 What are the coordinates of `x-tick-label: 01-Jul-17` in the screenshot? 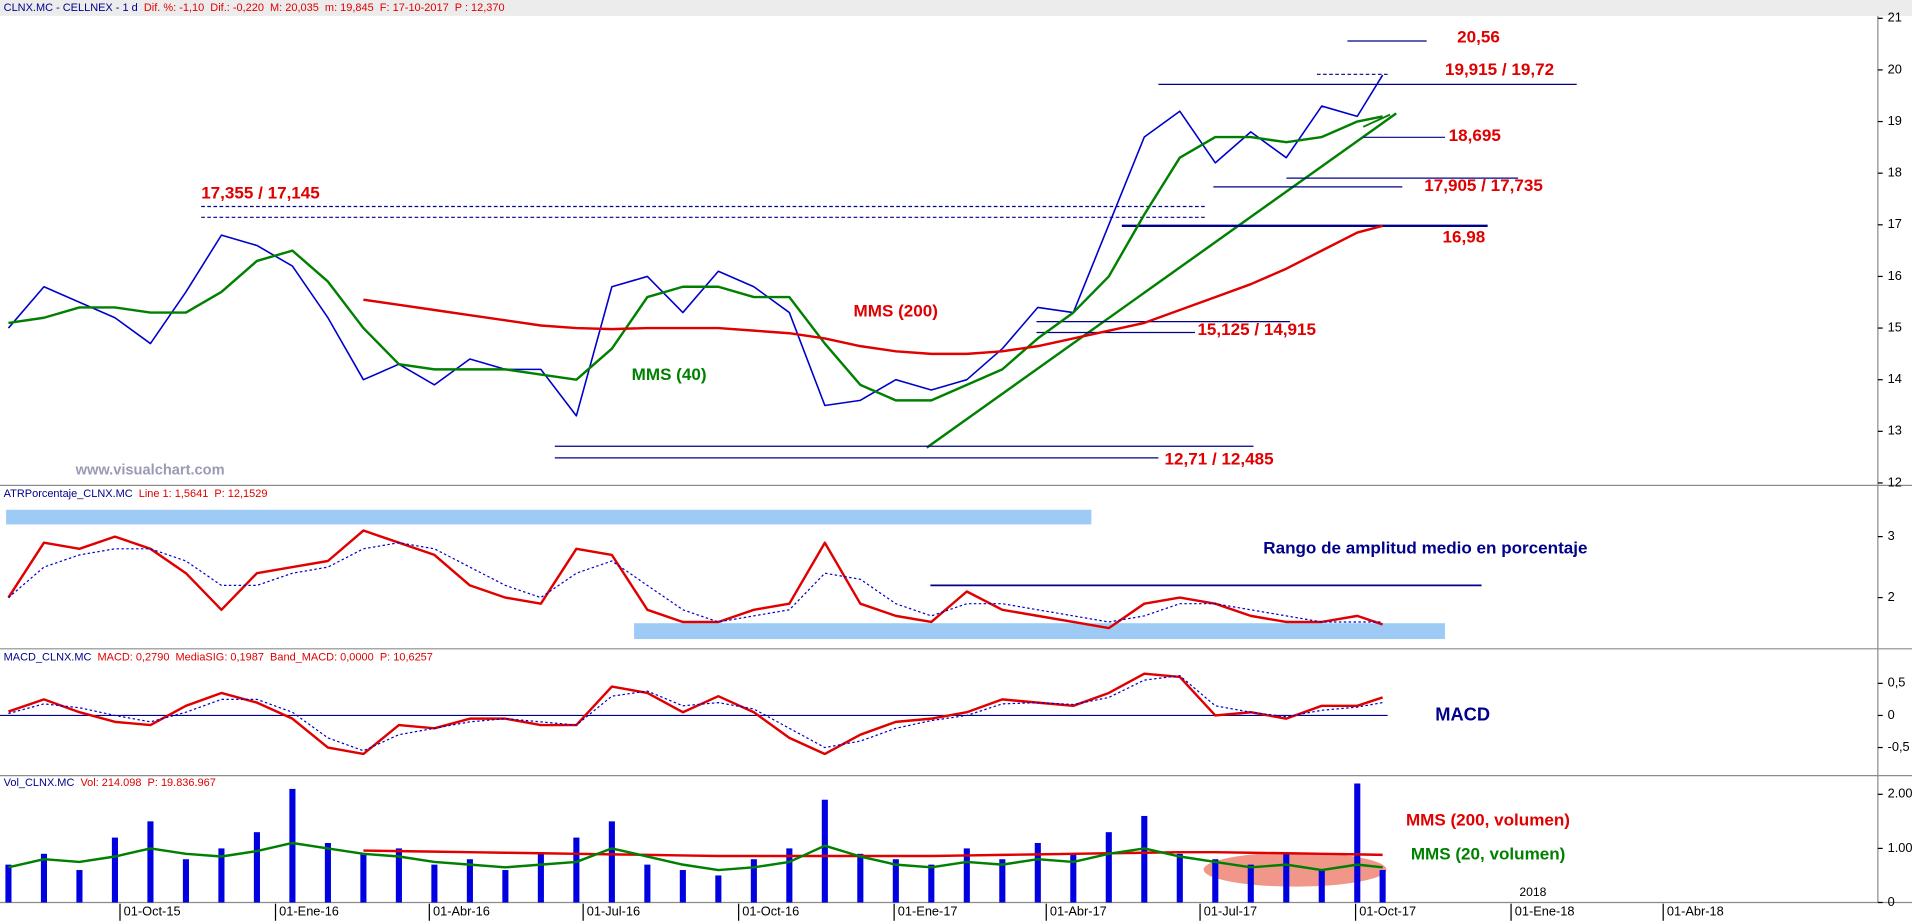 It's located at (1230, 911).